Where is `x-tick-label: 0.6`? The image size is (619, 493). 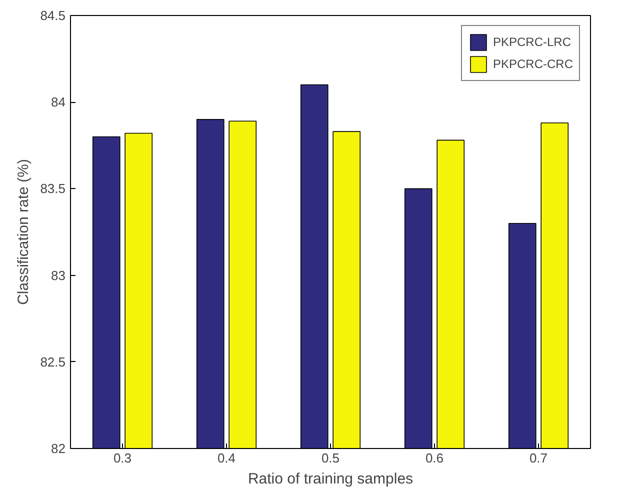
x-tick-label: 0.6 is located at coordinates (434, 458).